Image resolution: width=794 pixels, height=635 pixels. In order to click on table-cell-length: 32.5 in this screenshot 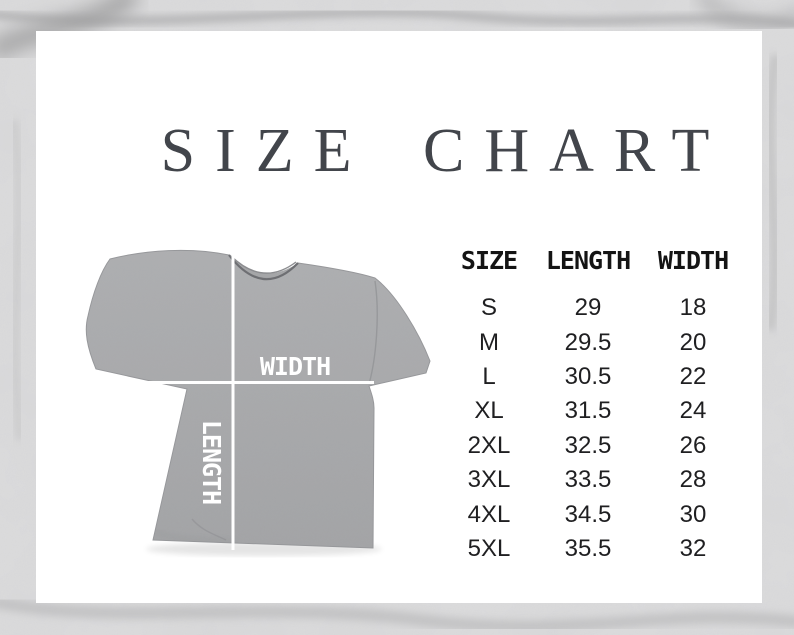, I will do `click(588, 445)`.